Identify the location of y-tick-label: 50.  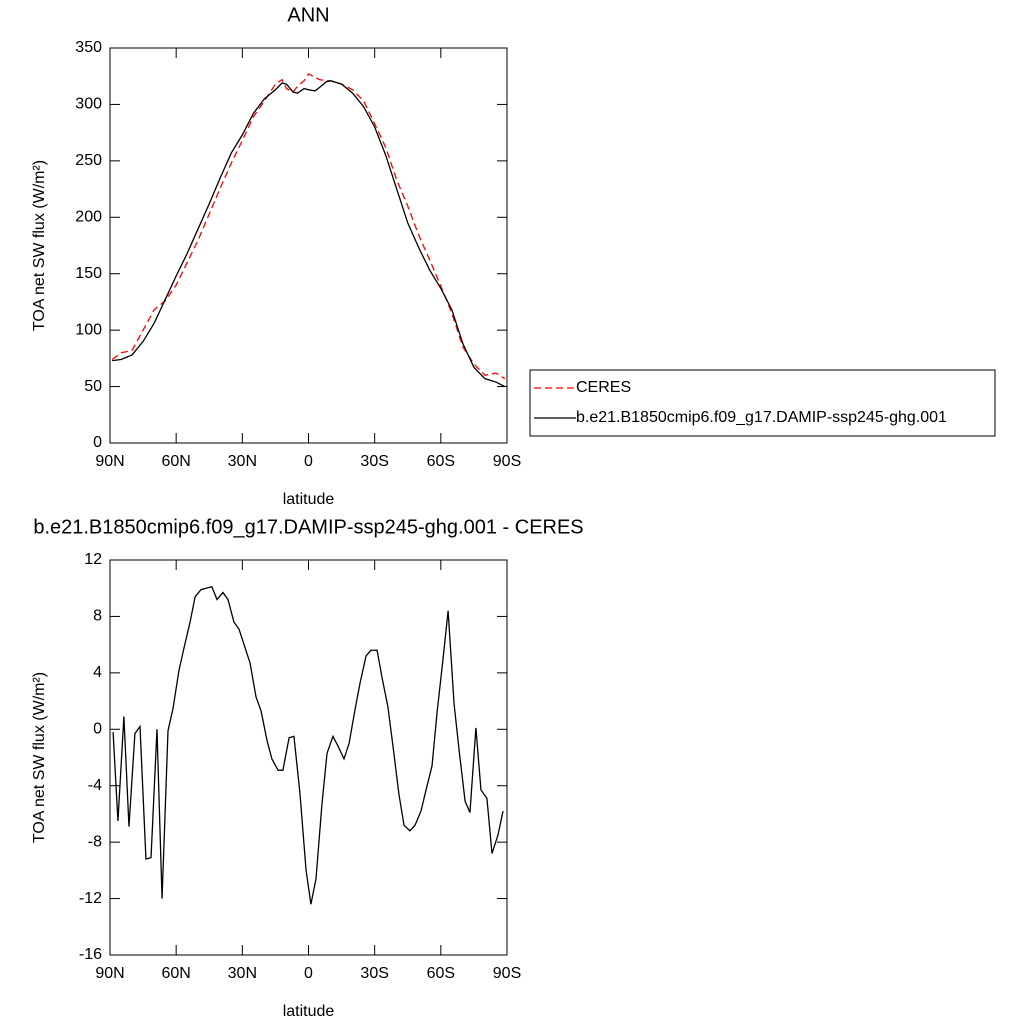
(93, 386).